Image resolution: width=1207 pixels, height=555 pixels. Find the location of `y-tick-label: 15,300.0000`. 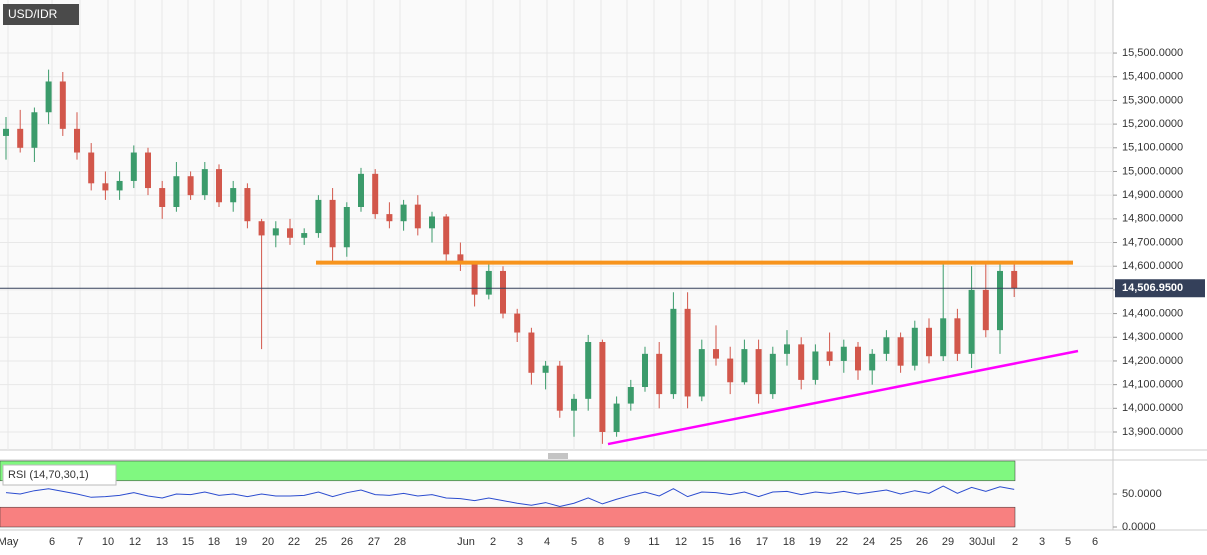

y-tick-label: 15,300.0000 is located at coordinates (1152, 100).